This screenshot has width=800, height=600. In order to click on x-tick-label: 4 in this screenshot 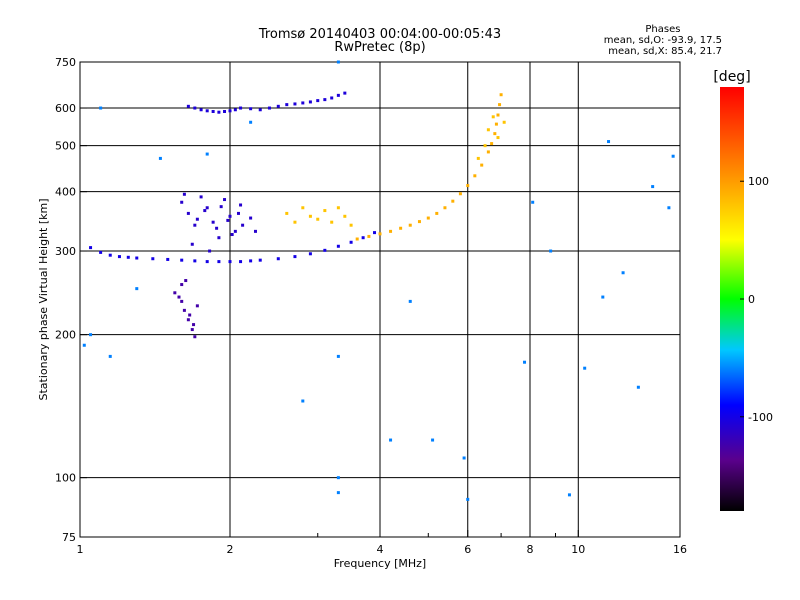, I will do `click(380, 549)`.